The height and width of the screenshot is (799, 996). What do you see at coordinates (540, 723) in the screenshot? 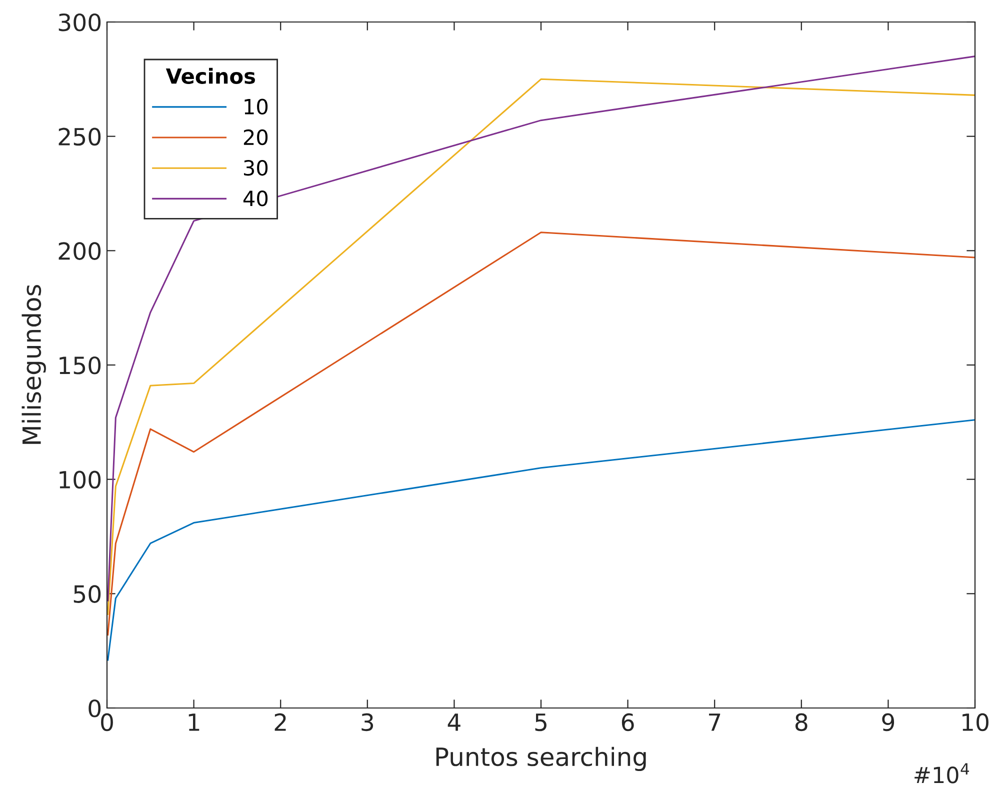
I see `x-tick-label: 5` at bounding box center [540, 723].